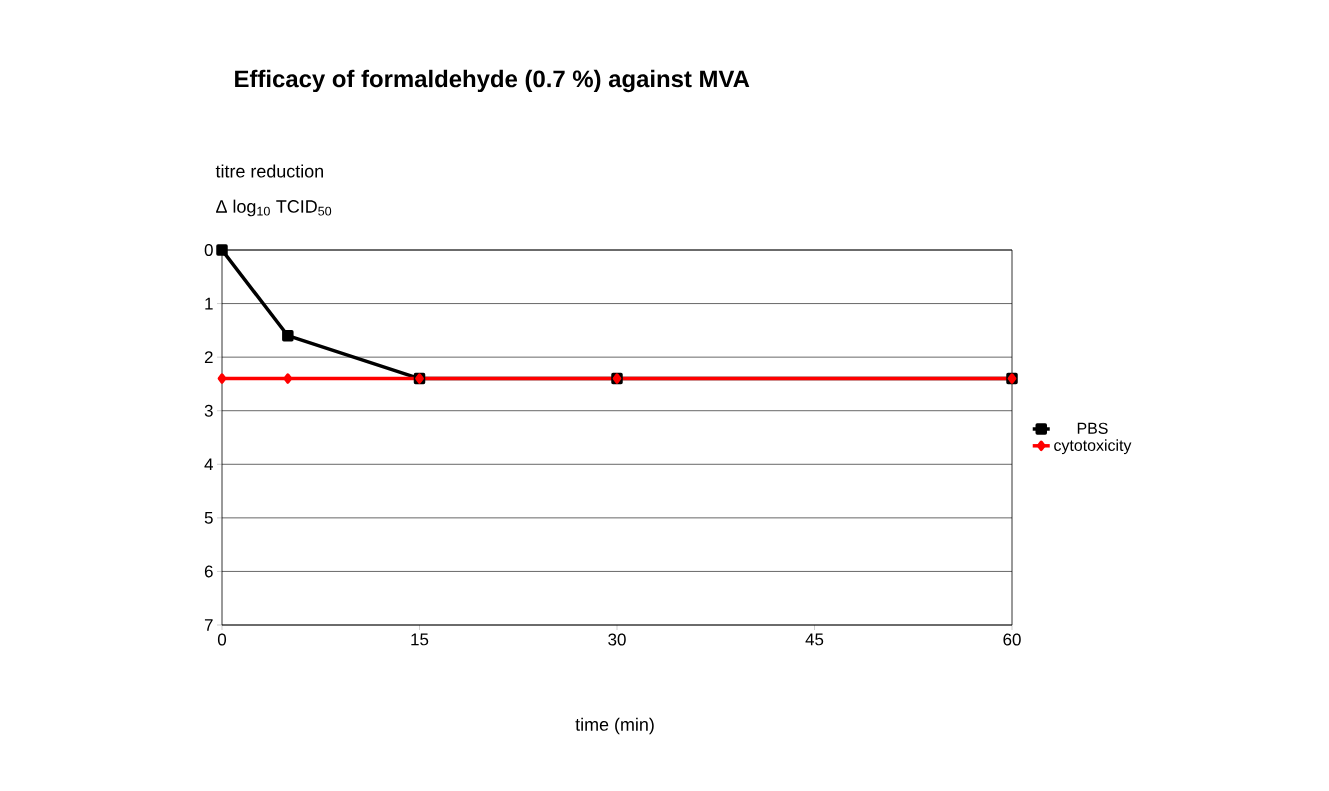 The height and width of the screenshot is (791, 1329). Describe the element at coordinates (492, 81) in the screenshot. I see `chart-title: Efficacy of formaldehyde (0.7 %) against MVA` at that location.